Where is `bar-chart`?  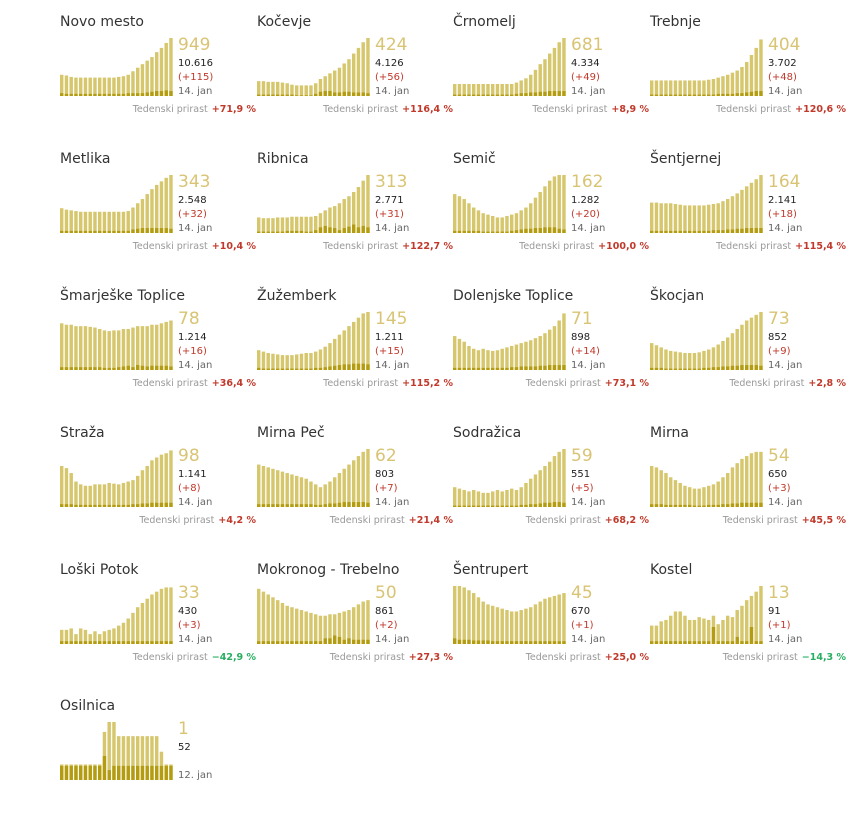 bar-chart is located at coordinates (509, 67).